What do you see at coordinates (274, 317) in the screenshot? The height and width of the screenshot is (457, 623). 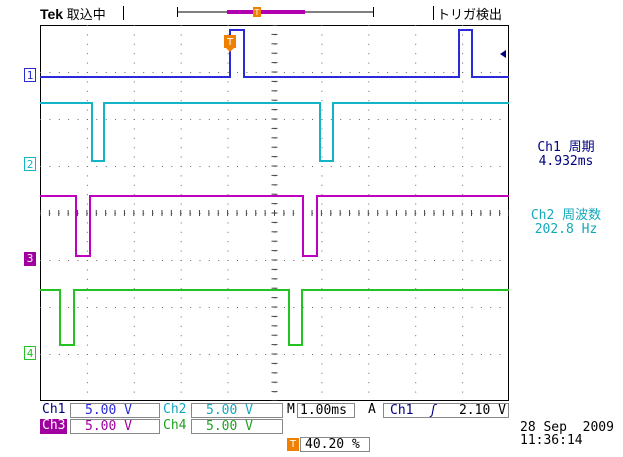 I see `ch4-waveform` at bounding box center [274, 317].